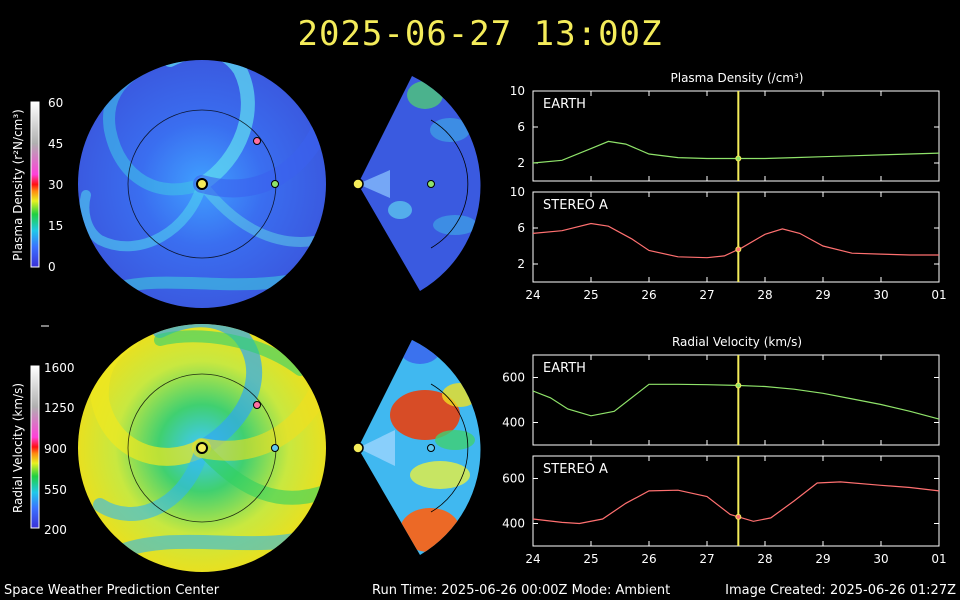  I want to click on velocity-tick-900: 900, so click(55, 449).